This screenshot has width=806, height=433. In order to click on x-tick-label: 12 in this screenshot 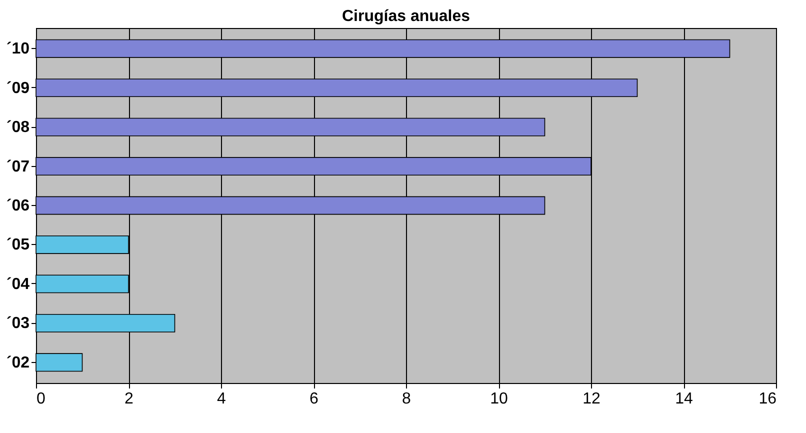, I will do `click(591, 399)`.